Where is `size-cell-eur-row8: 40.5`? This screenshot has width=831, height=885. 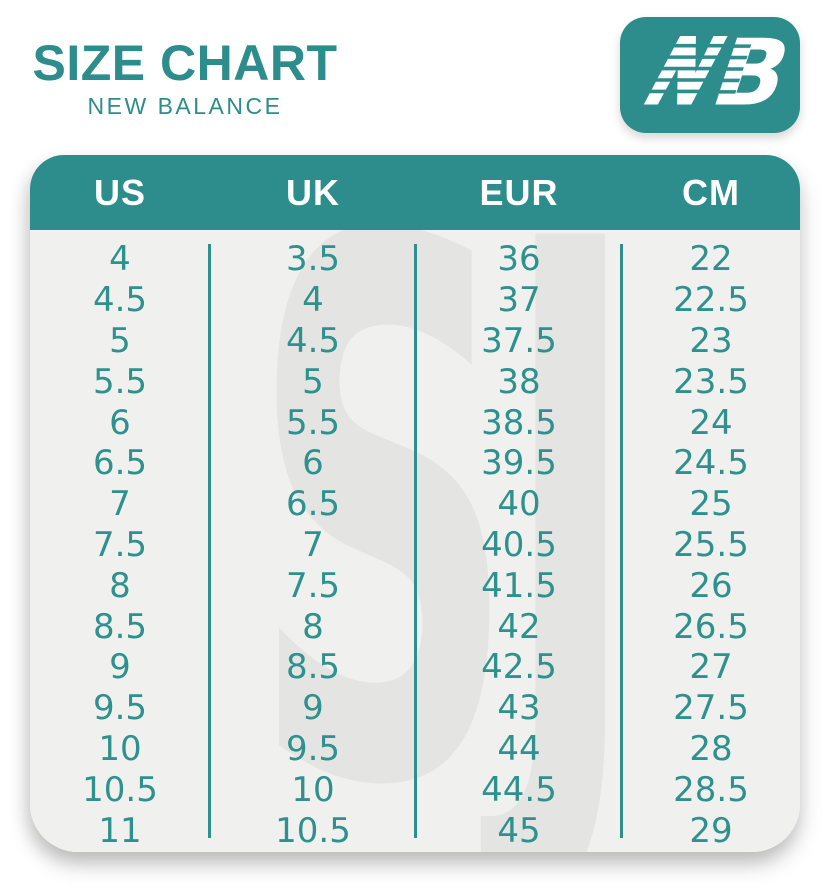
size-cell-eur-row8: 40.5 is located at coordinates (519, 544).